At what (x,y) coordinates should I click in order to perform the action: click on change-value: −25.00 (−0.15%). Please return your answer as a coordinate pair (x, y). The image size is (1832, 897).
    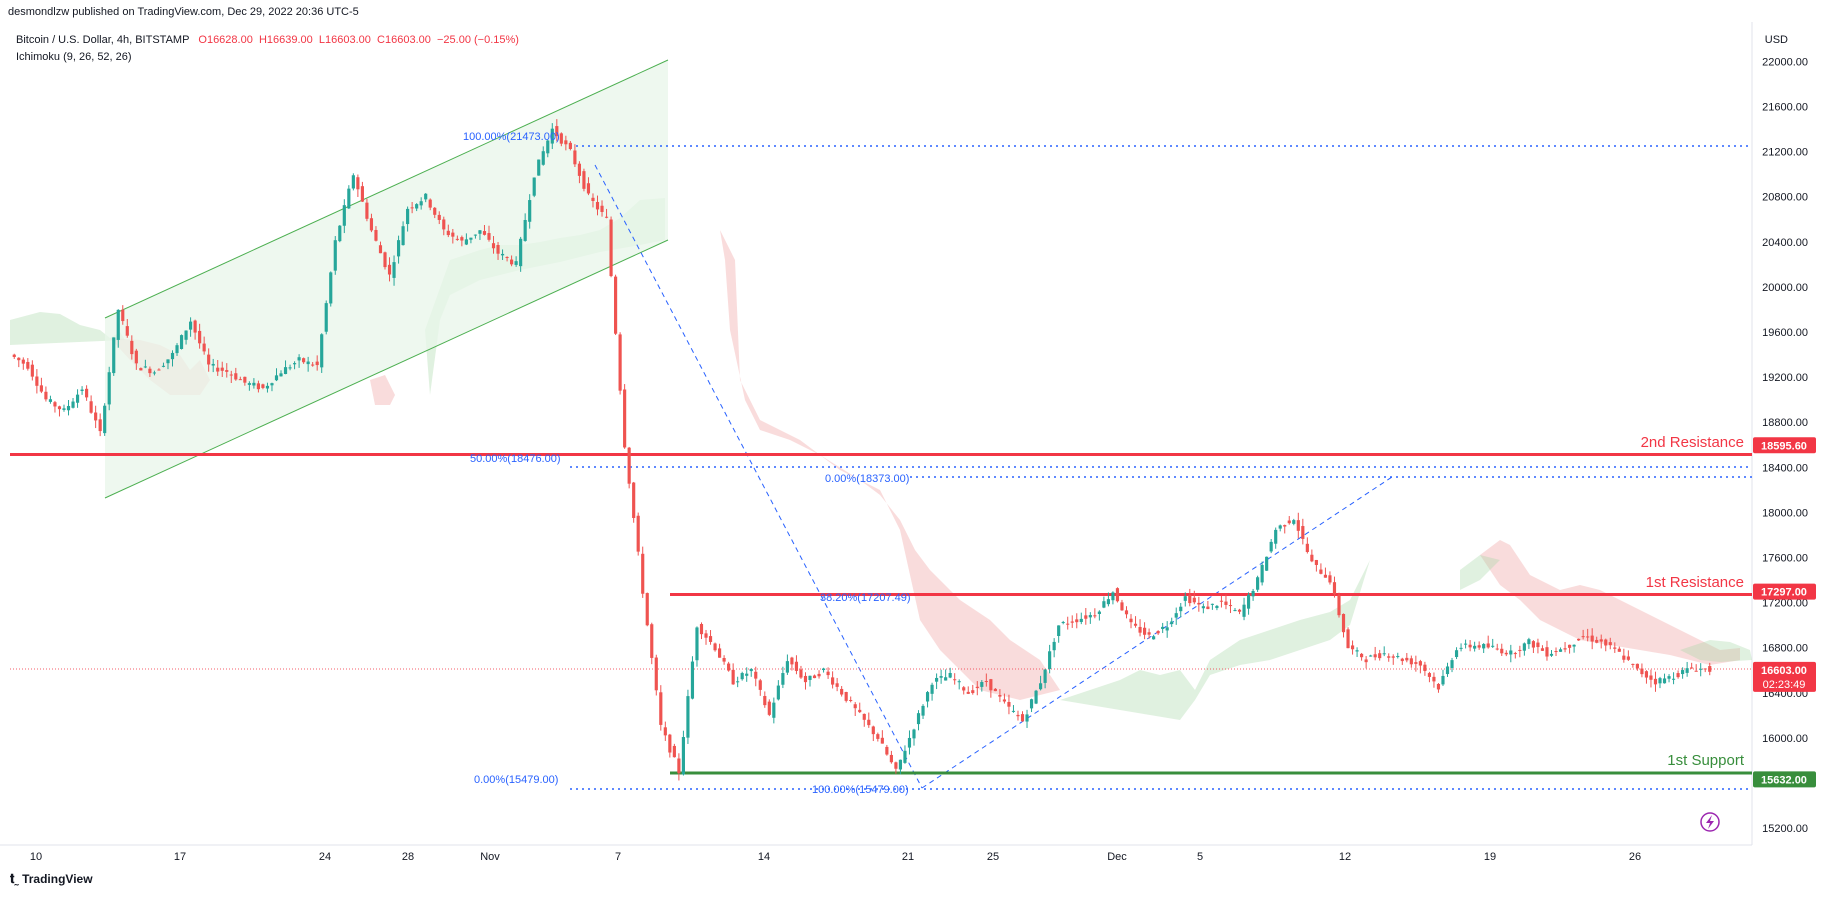
    Looking at the image, I should click on (477, 40).